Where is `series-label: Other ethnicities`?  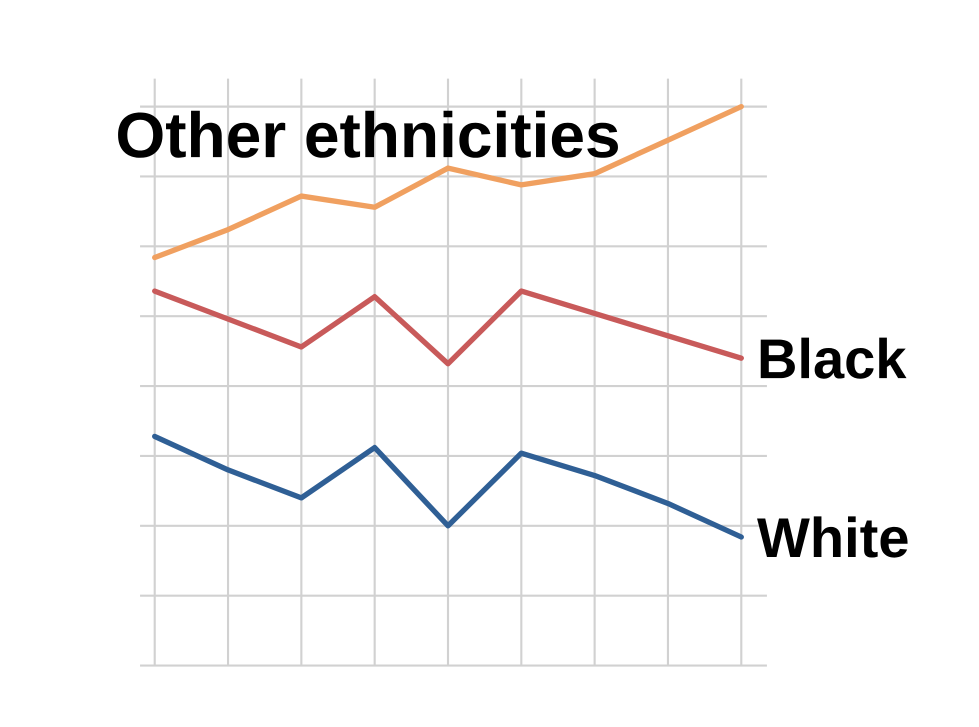
series-label: Other ethnicities is located at coordinates (368, 134).